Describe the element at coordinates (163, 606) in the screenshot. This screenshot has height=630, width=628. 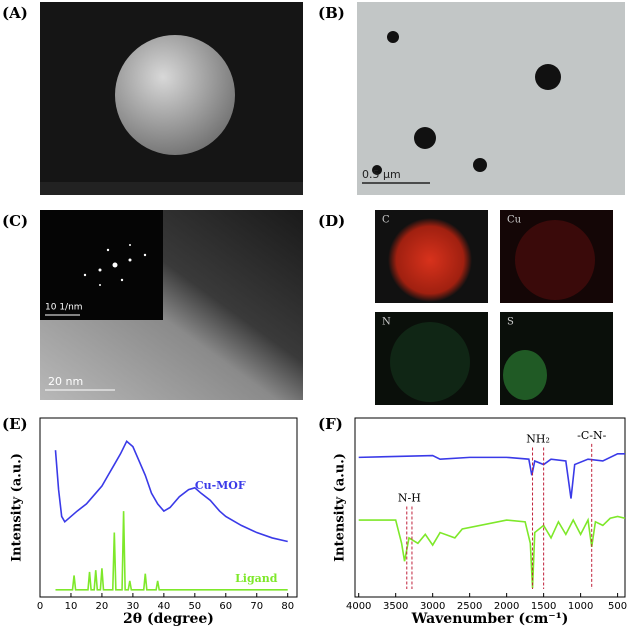
I see `x-tick-label: 40` at that location.